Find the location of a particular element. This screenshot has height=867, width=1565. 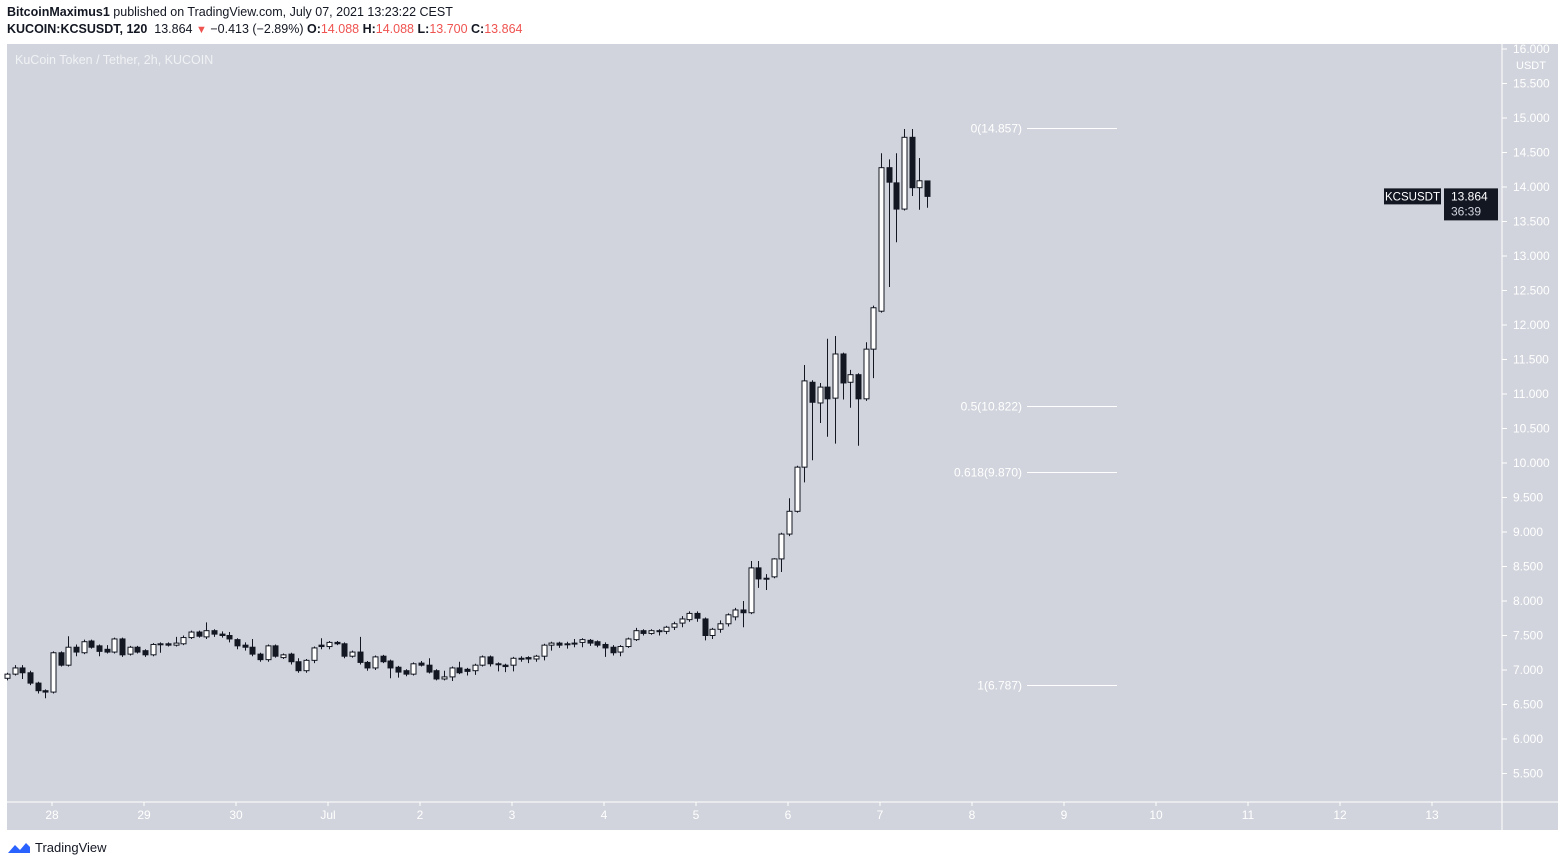

fib-level-label: 0(14.857) is located at coordinates (996, 129).